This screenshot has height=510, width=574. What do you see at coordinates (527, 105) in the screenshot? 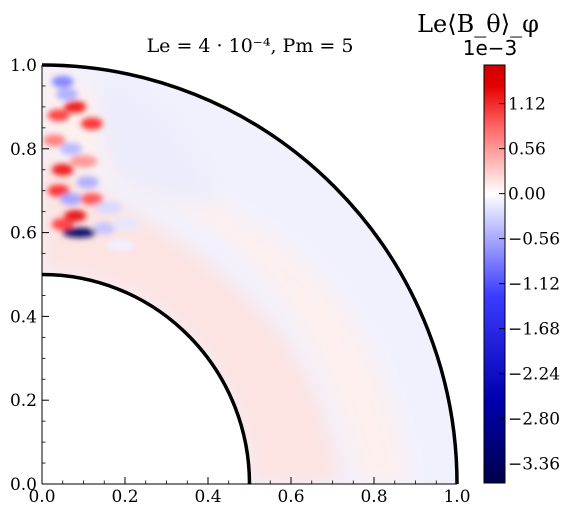
I see `colorbar-tick-label-0: 1.12` at bounding box center [527, 105].